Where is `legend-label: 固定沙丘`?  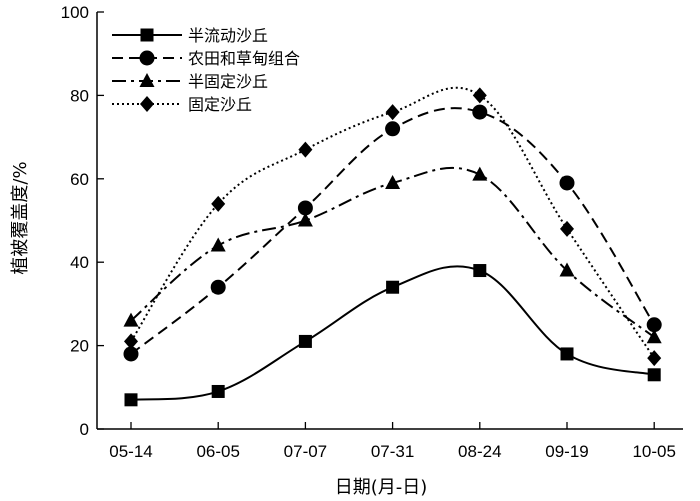
legend-label: 固定沙丘 is located at coordinates (220, 104).